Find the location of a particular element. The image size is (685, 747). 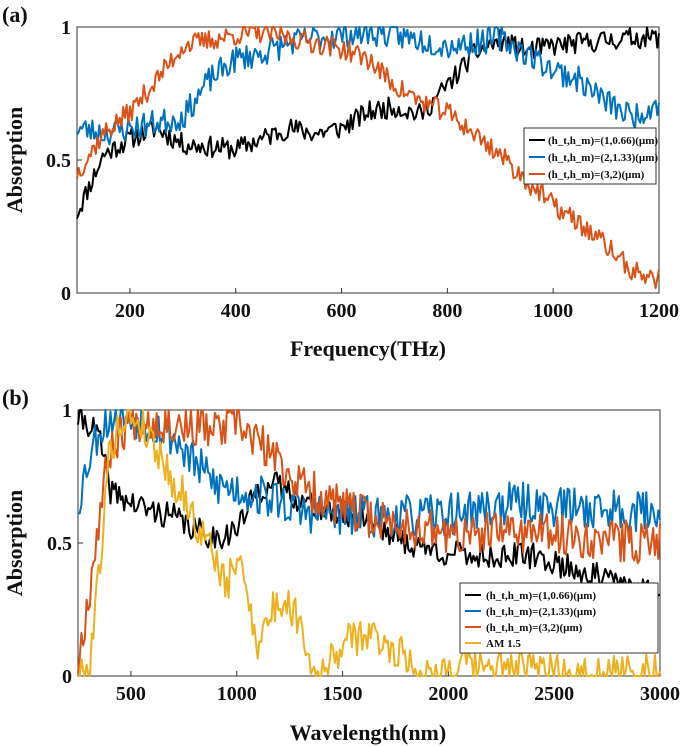

panel-a-legend-box is located at coordinates (590, 156).